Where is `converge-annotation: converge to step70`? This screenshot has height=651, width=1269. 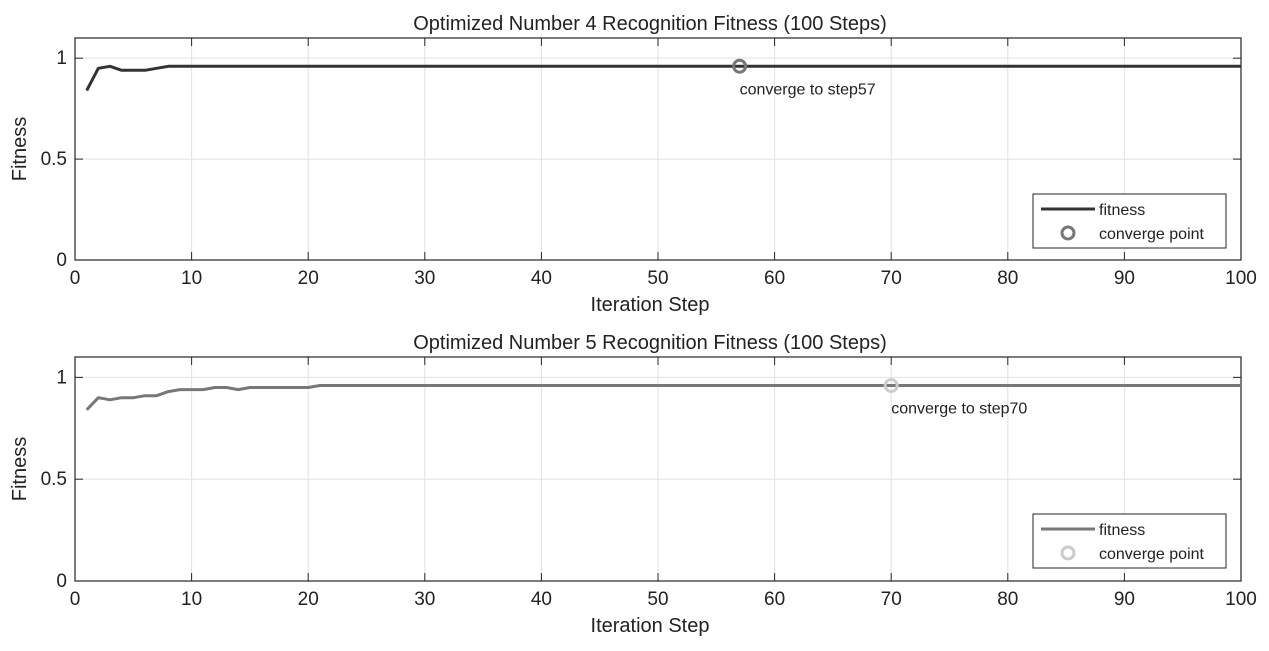
converge-annotation: converge to step70 is located at coordinates (959, 409).